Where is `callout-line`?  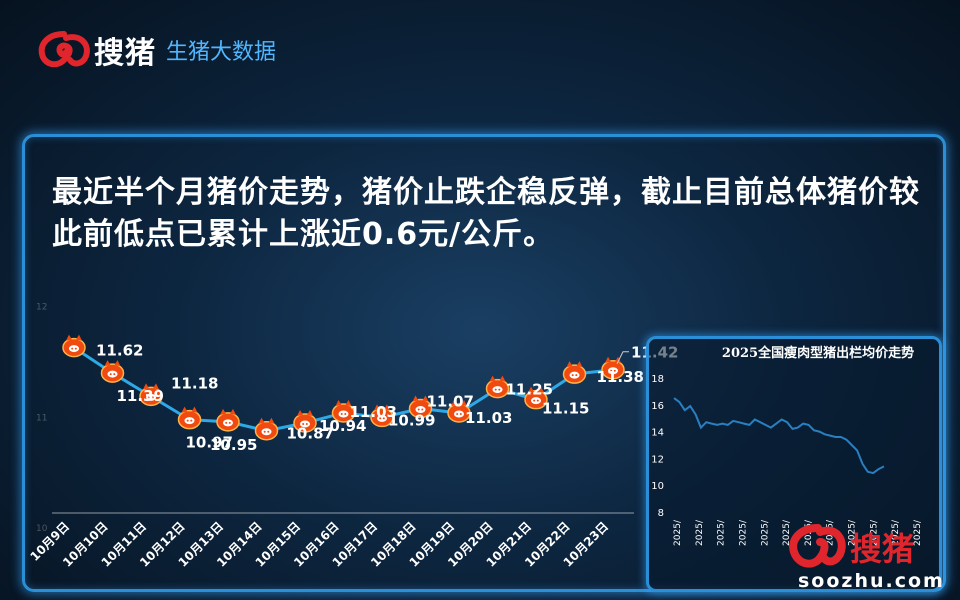 callout-line is located at coordinates (622, 357).